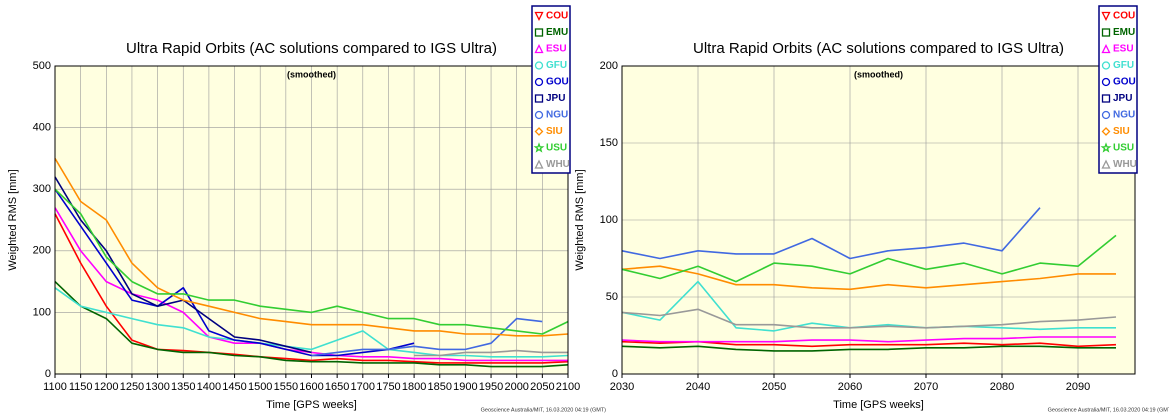  What do you see at coordinates (81, 387) in the screenshot?
I see `x-tick-label: 1150` at bounding box center [81, 387].